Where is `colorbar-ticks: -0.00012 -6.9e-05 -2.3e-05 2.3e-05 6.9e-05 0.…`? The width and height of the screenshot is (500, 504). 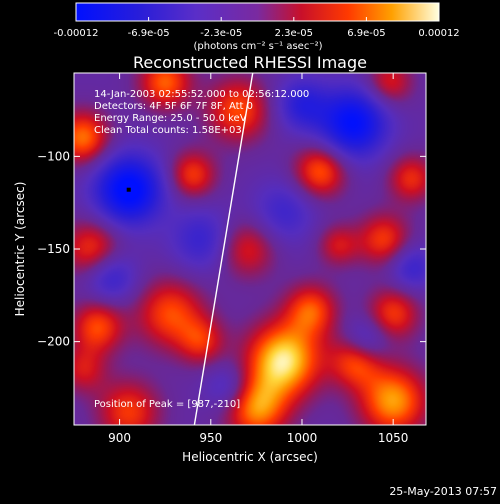
colorbar-ticks: -0.00012 -6.9e-05 -2.3e-05 2.3e-05 6.9e-05 0.… is located at coordinates (257, 28).